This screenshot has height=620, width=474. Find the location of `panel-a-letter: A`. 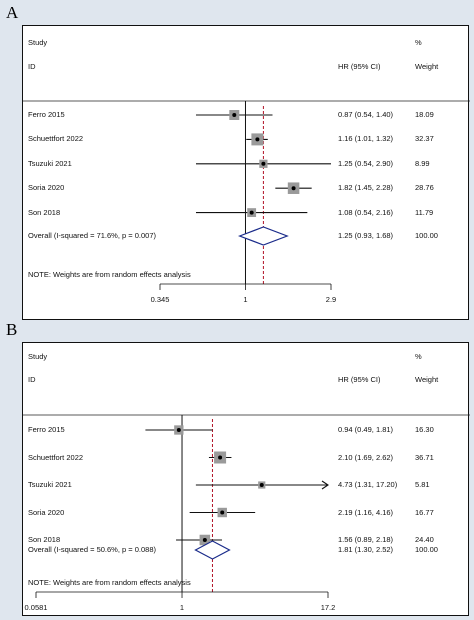

panel-a-letter: A is located at coordinates (12, 12).